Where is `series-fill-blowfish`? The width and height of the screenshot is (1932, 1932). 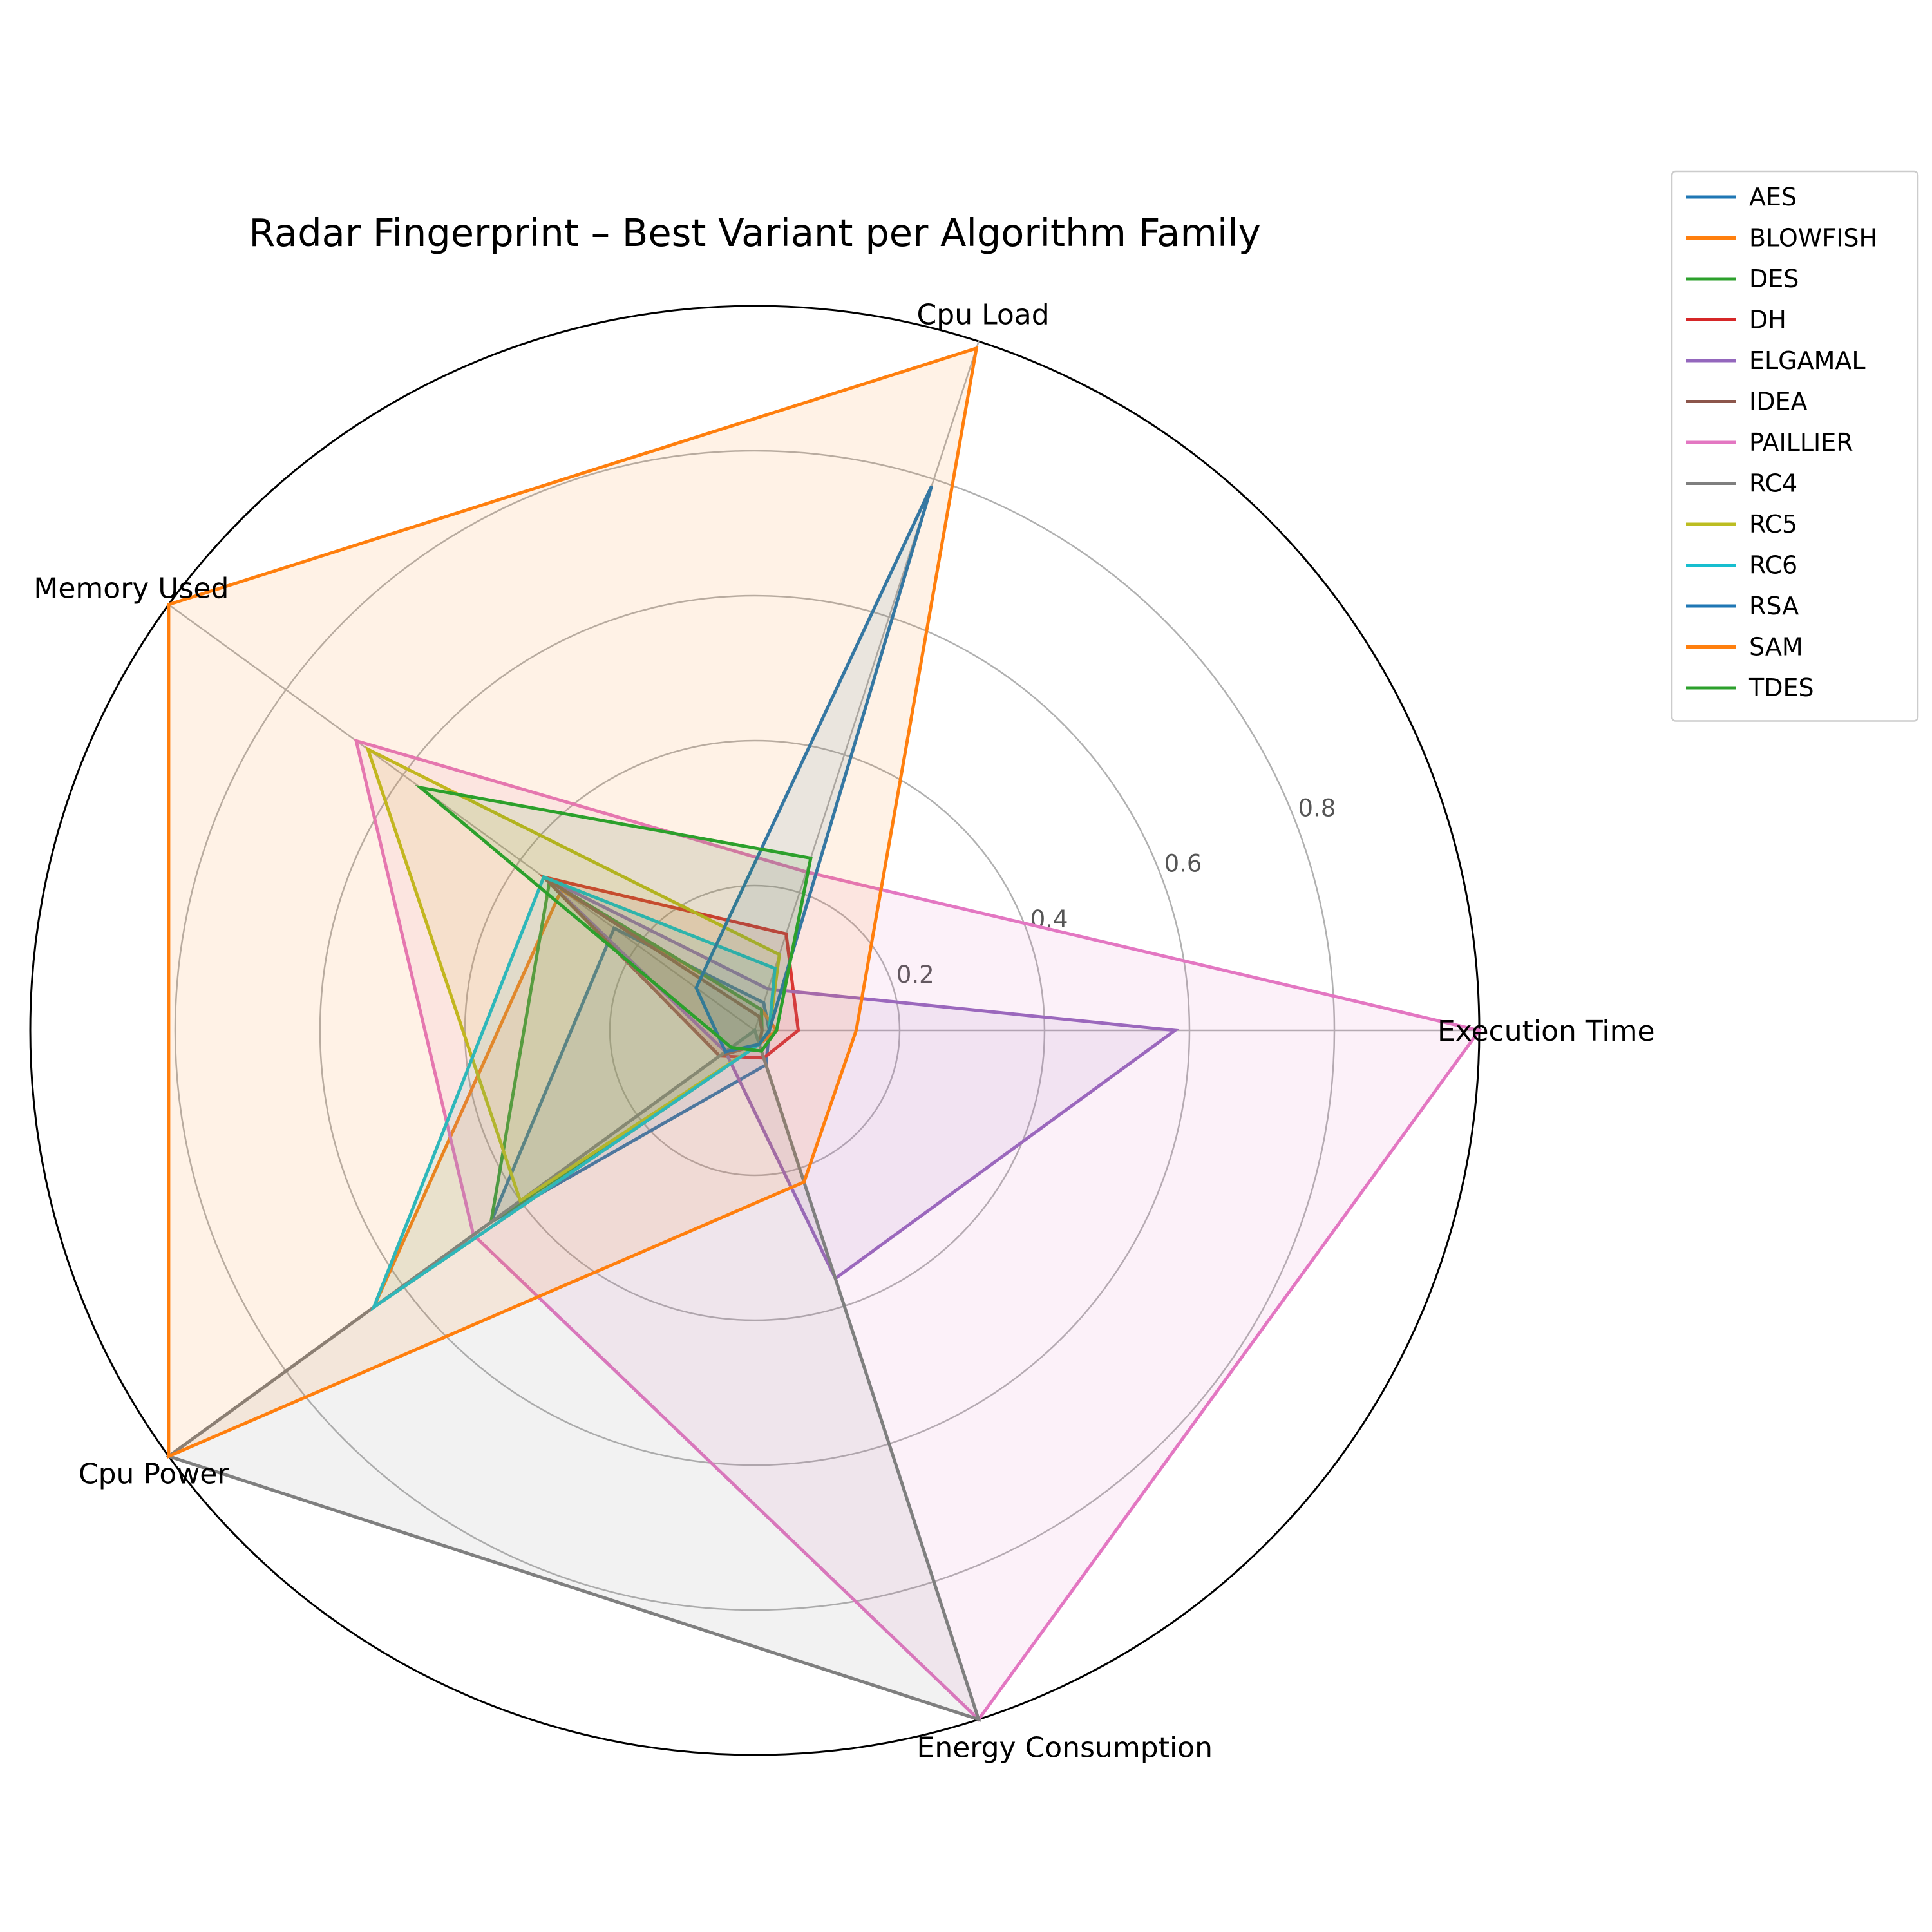 series-fill-blowfish is located at coordinates (575, 1098).